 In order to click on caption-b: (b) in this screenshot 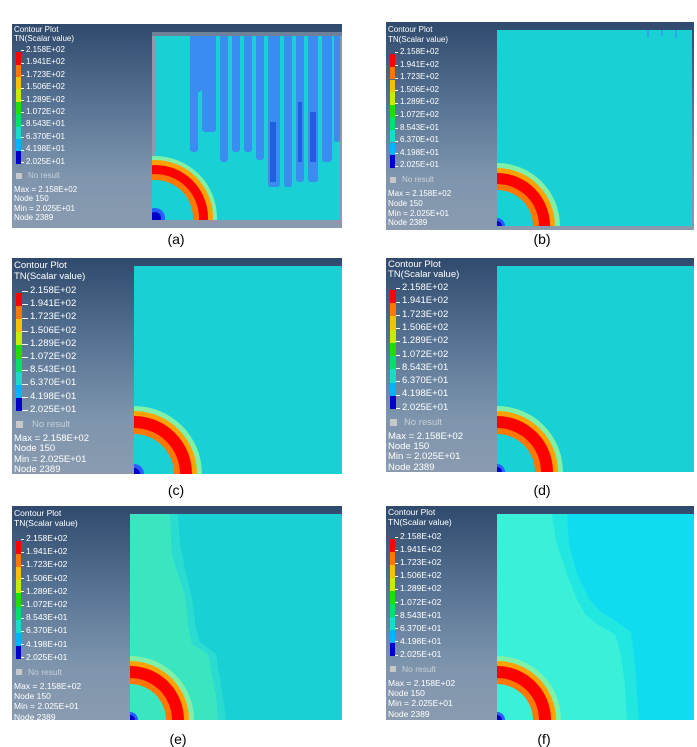, I will do `click(542, 239)`.